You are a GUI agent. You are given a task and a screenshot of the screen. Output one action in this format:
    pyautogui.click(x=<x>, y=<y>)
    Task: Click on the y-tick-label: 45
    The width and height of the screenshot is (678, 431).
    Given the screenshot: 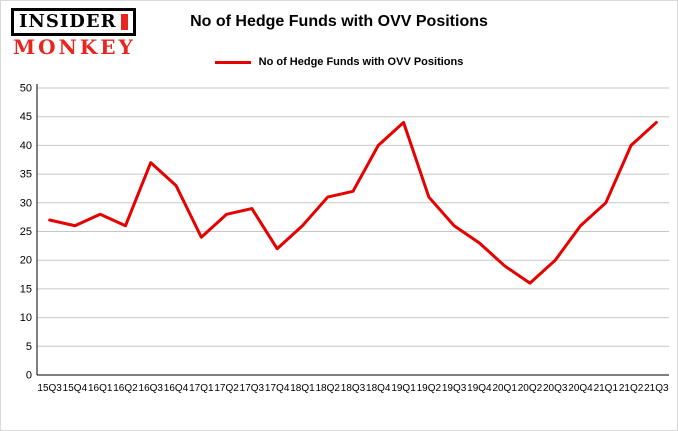 What is the action you would take?
    pyautogui.click(x=26, y=117)
    